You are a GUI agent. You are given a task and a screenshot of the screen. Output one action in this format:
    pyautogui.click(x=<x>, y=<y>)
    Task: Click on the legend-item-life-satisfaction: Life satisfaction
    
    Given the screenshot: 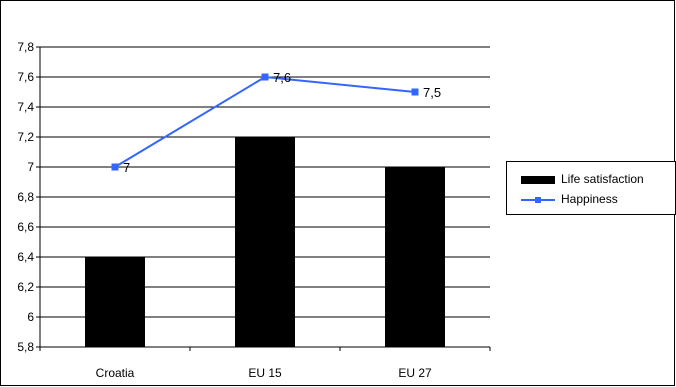 What is the action you would take?
    pyautogui.click(x=590, y=180)
    